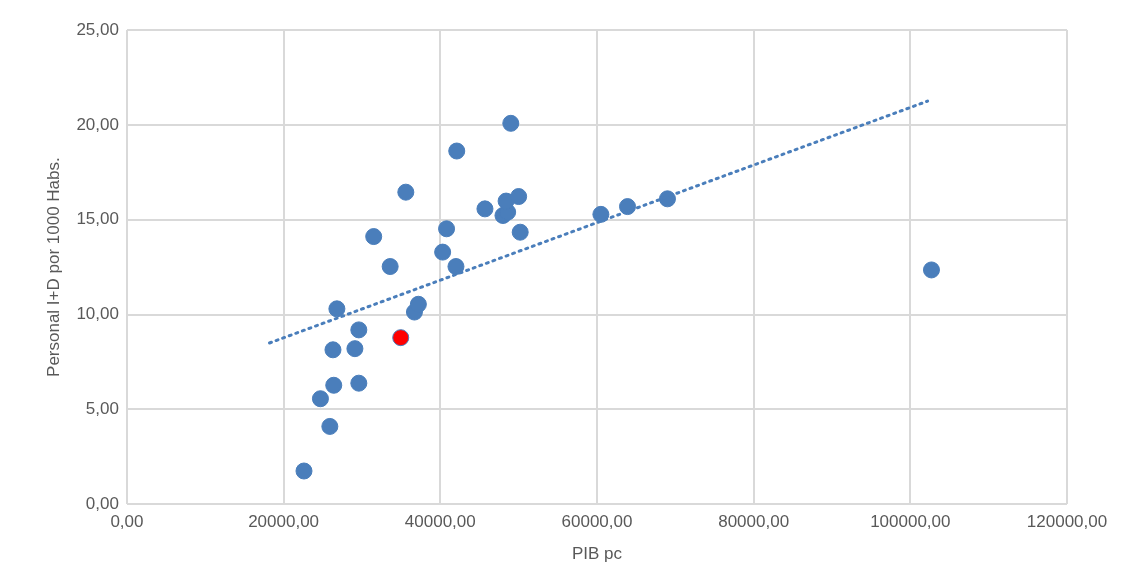 This screenshot has width=1137, height=581. Describe the element at coordinates (97, 314) in the screenshot. I see `y-tick-label: 10,00` at that location.